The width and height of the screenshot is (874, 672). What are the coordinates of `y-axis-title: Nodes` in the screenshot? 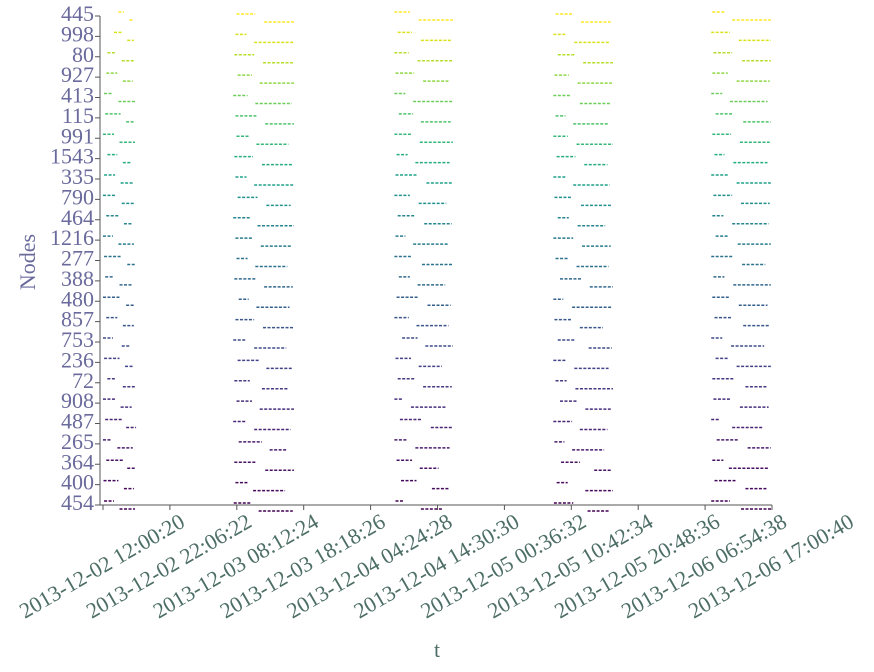 It's located at (27, 262).